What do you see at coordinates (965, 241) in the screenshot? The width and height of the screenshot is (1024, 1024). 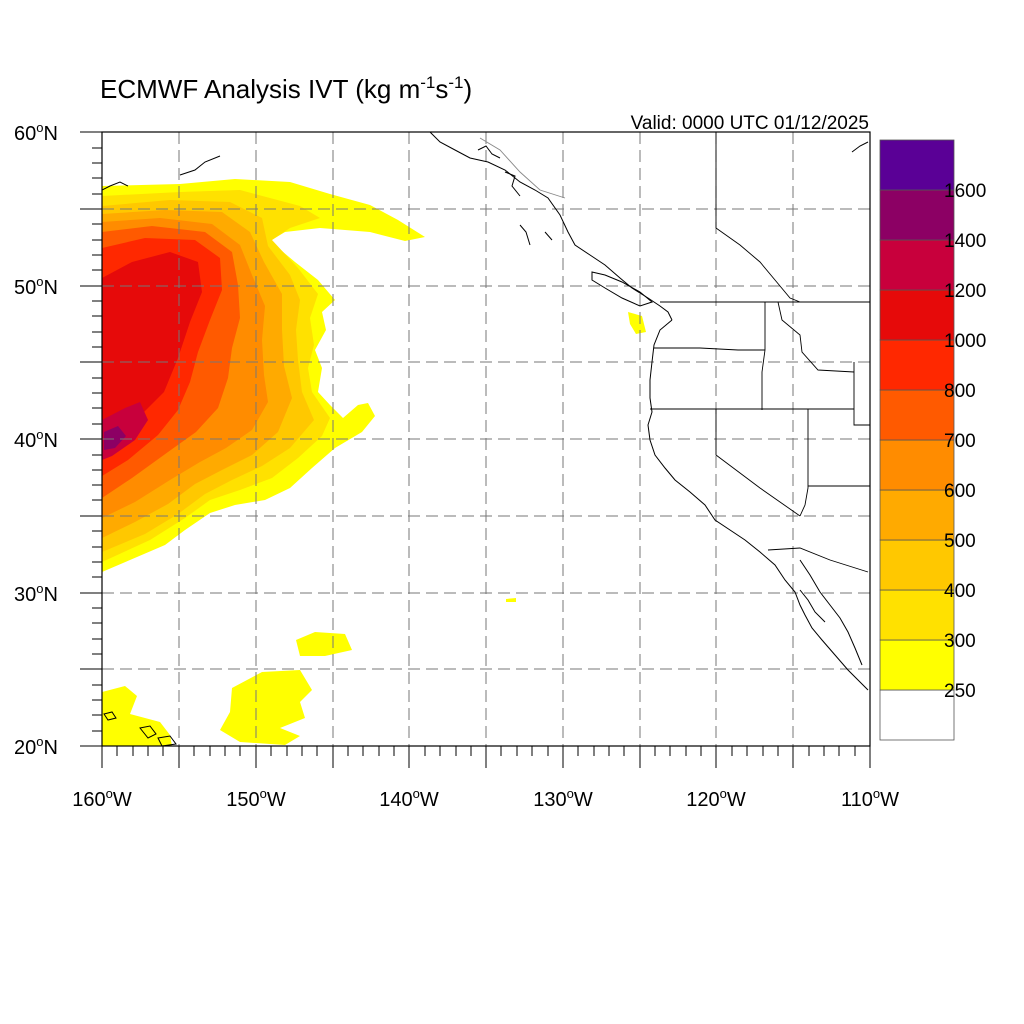 I see `colorbar-label-1400: 1400` at bounding box center [965, 241].